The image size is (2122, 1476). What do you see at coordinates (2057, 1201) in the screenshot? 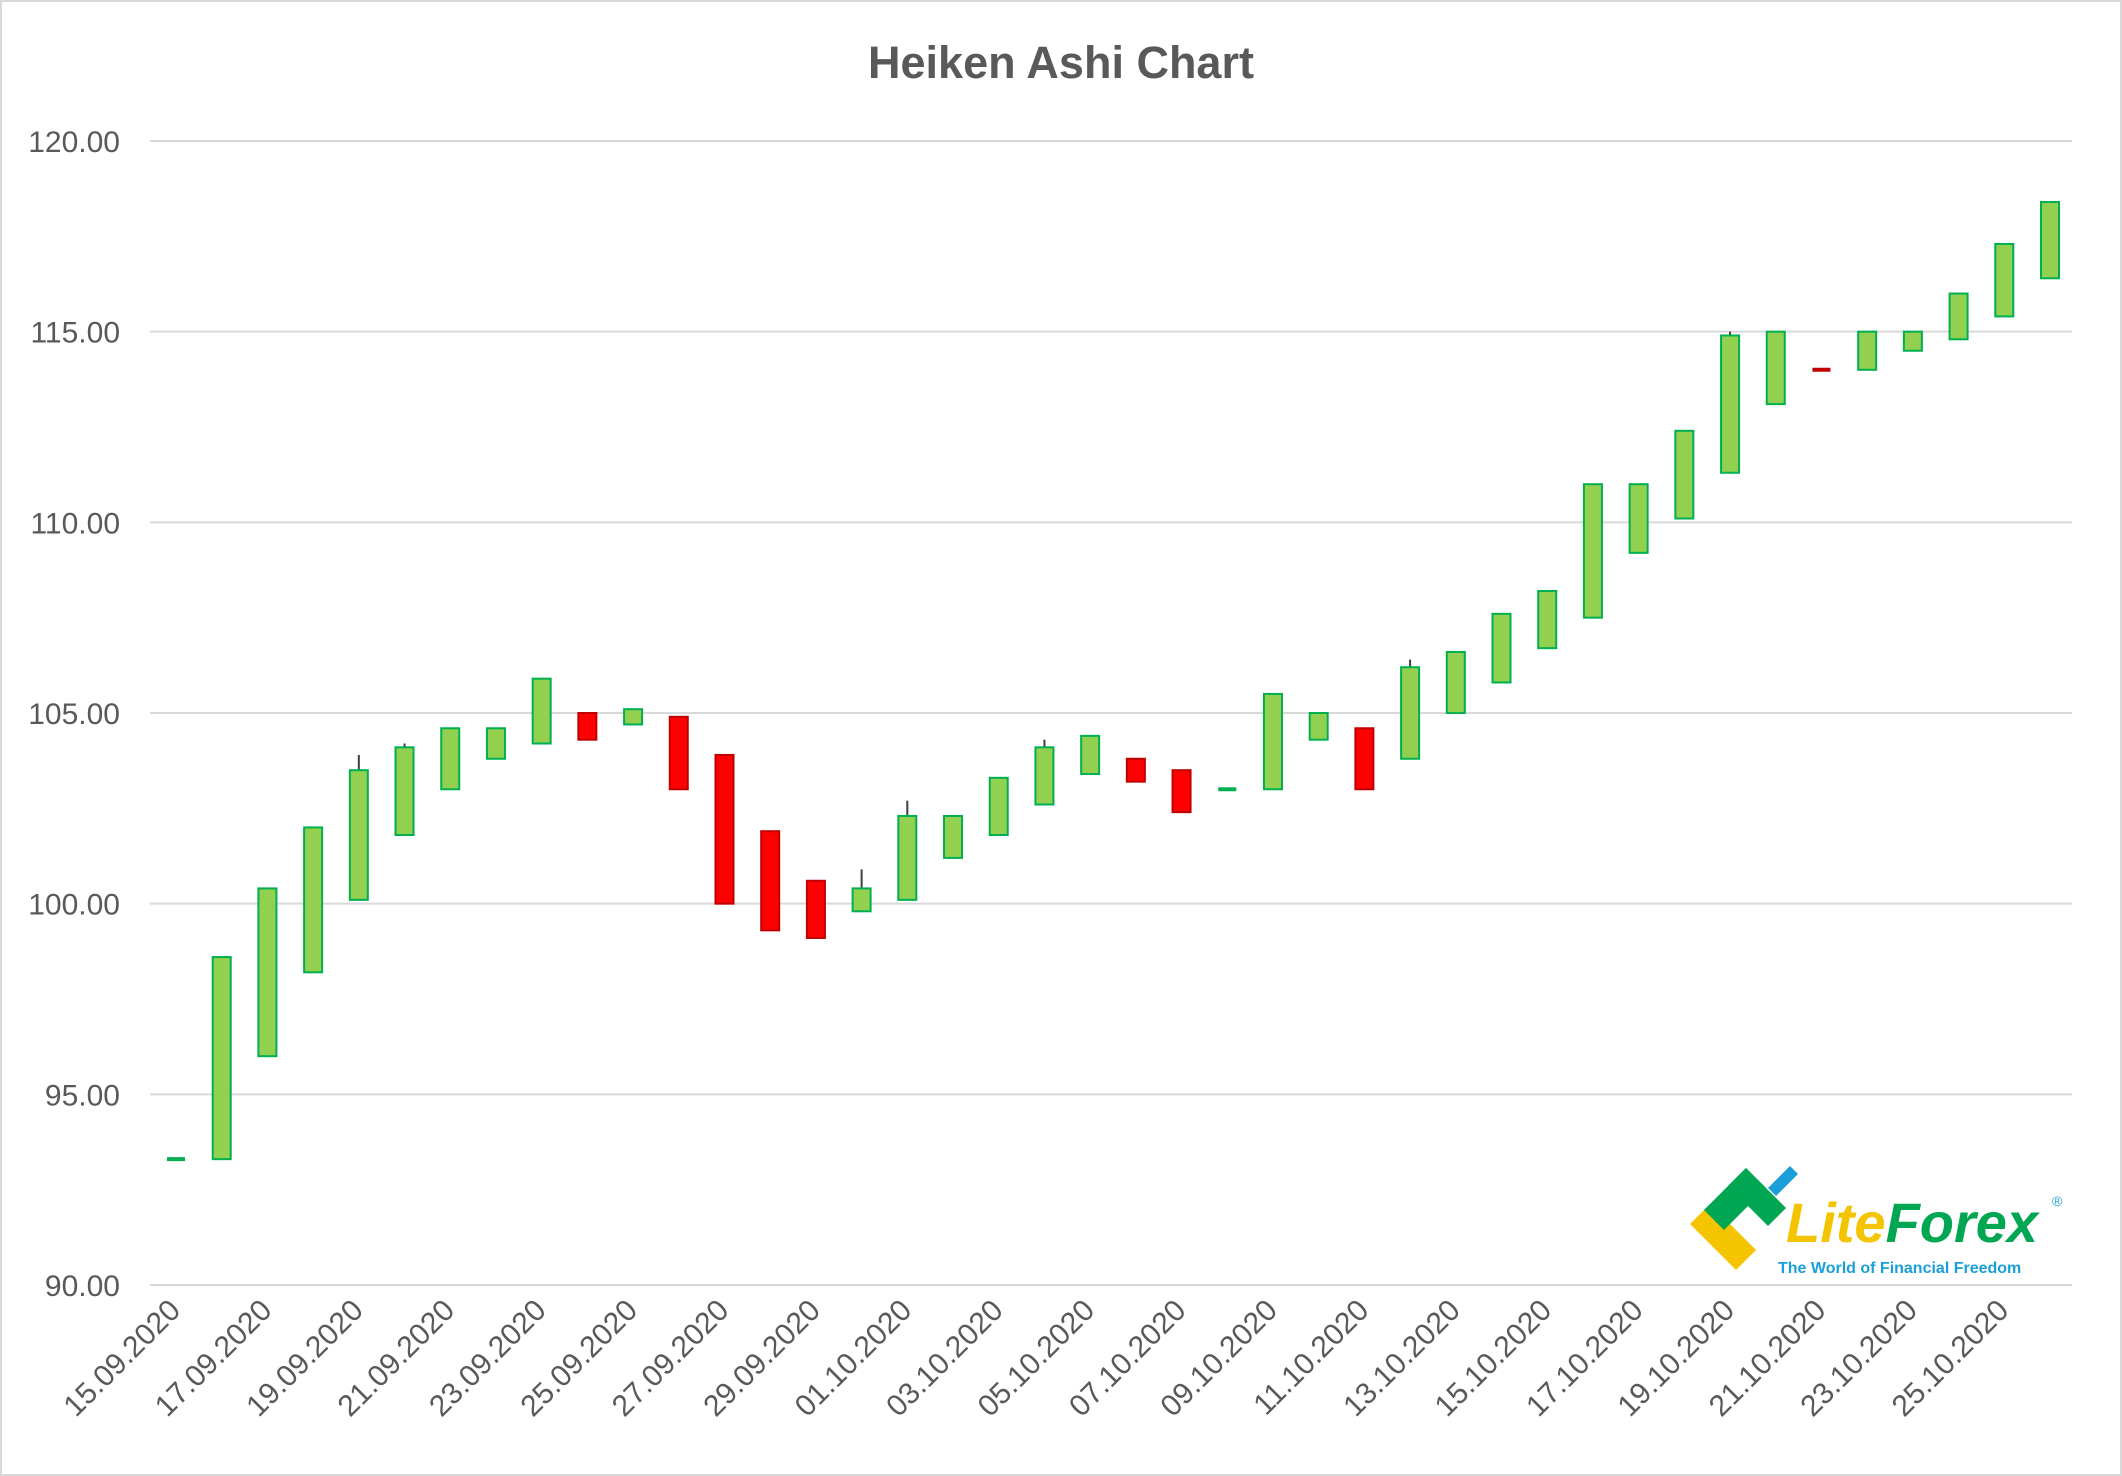
I see `logo-registered-mark: ®` at bounding box center [2057, 1201].